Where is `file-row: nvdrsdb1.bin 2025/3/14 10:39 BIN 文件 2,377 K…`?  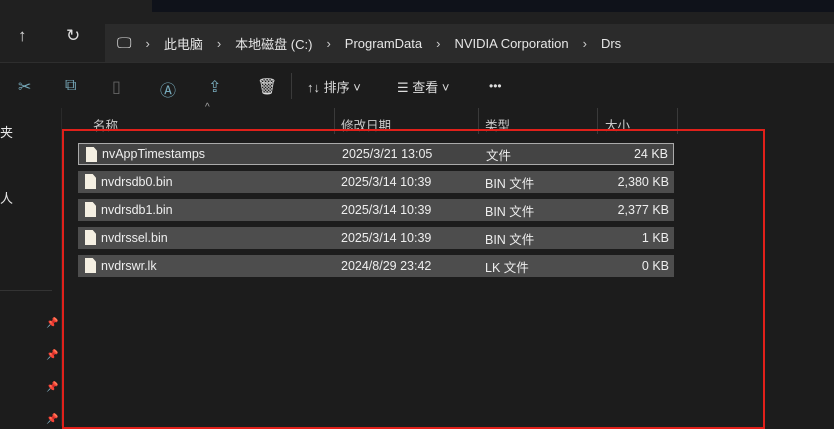
file-row: nvdrsdb1.bin 2025/3/14 10:39 BIN 文件 2,377 K… is located at coordinates (376, 210).